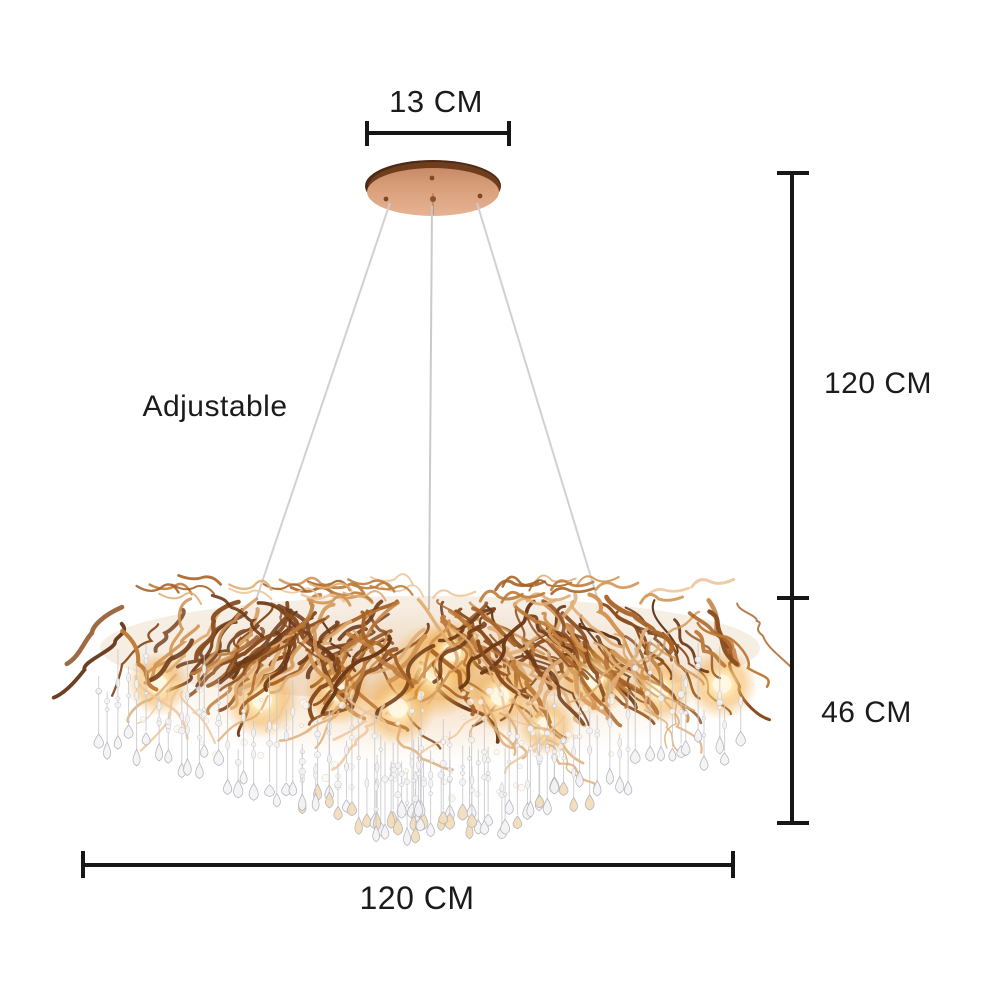 The image size is (1001, 1001). I want to click on cable-center, so click(430, 408).